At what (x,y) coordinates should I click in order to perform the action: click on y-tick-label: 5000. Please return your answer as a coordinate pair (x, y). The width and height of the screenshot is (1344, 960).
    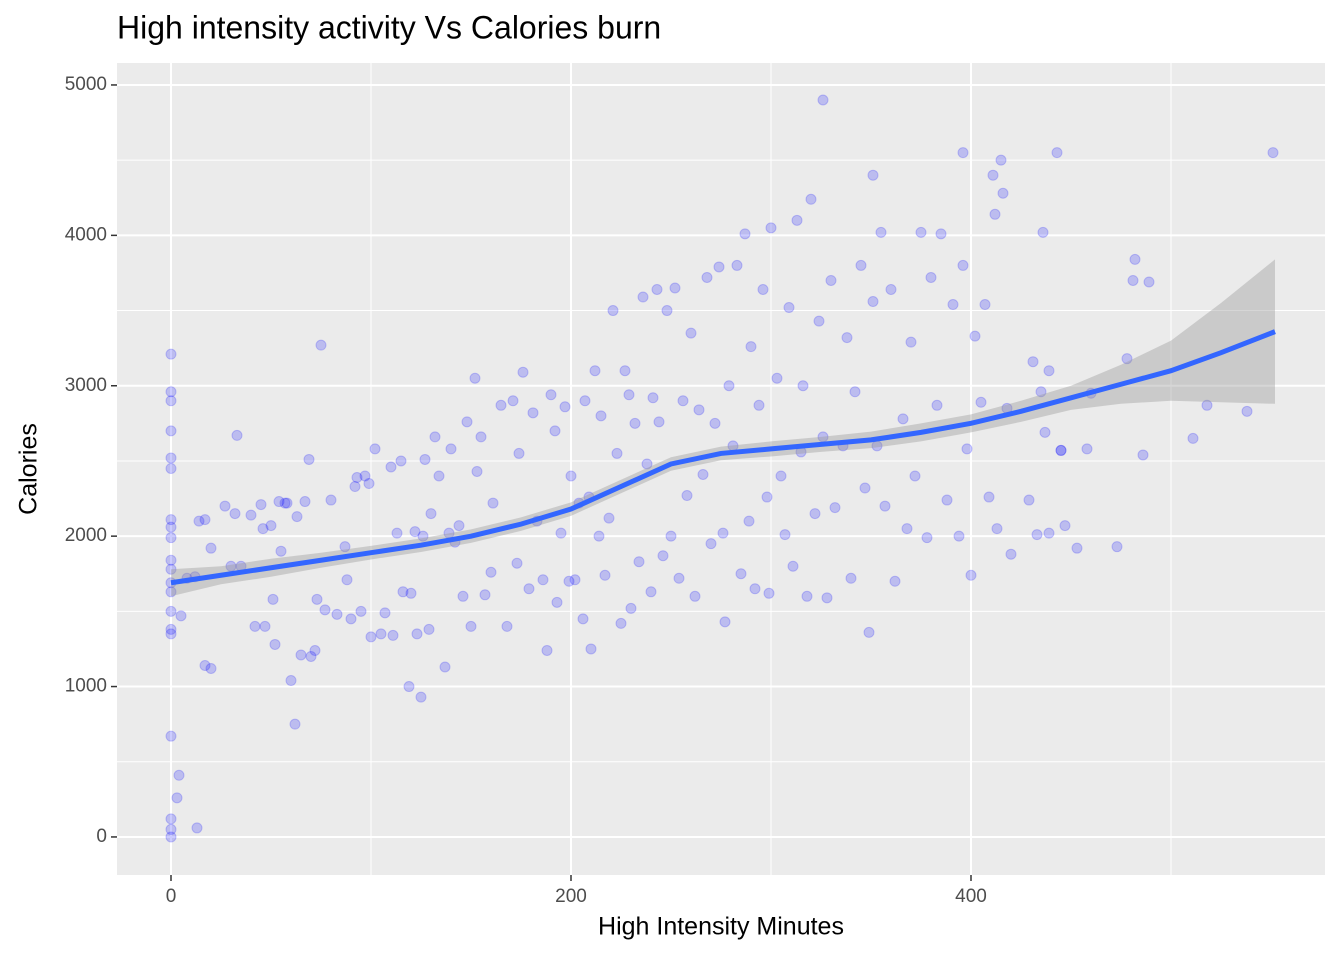
    Looking at the image, I should click on (86, 84).